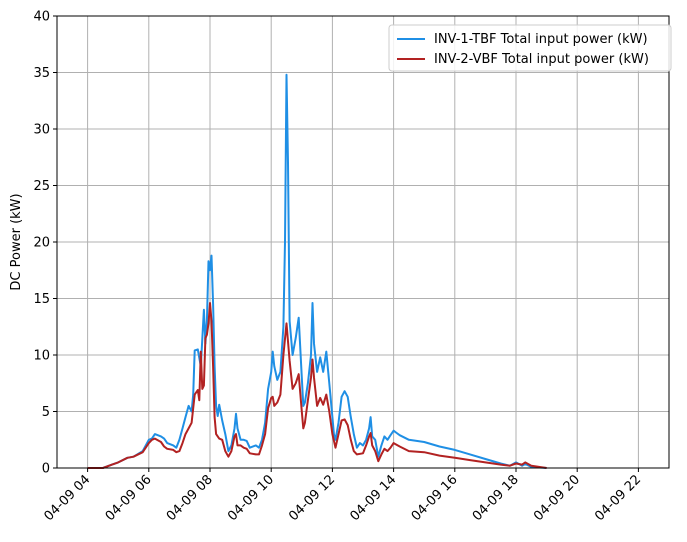 The width and height of the screenshot is (687, 542). What do you see at coordinates (541, 39) in the screenshot?
I see `legend-label-inv-1: INV-1-TBF Total input power (kW)` at bounding box center [541, 39].